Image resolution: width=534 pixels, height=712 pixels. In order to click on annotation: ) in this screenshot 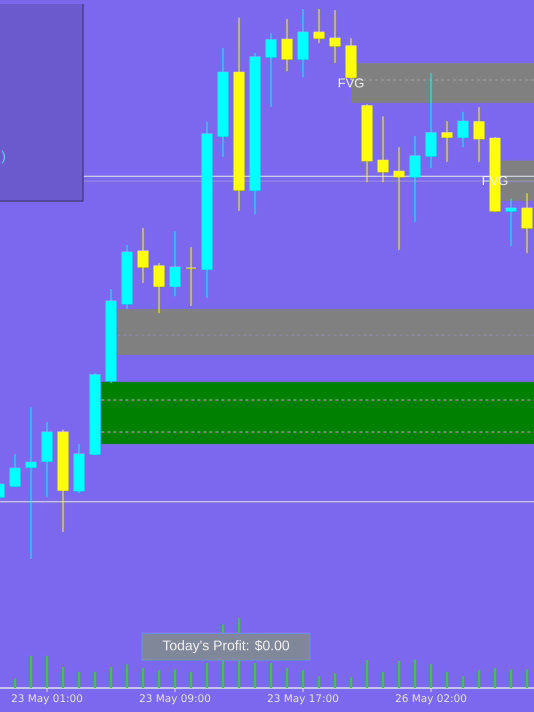, I will do `click(3, 157)`.